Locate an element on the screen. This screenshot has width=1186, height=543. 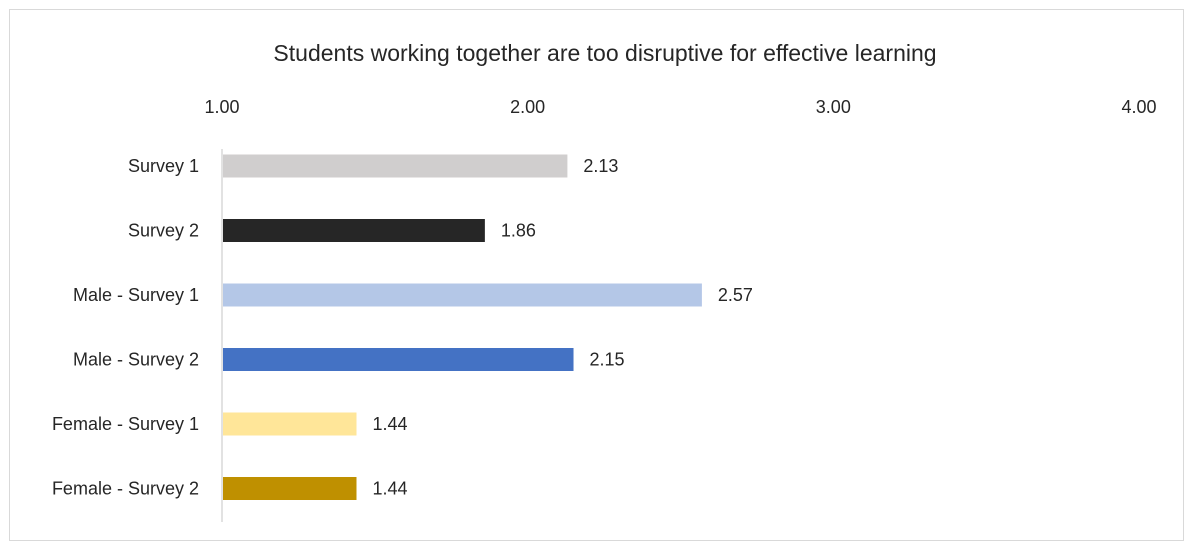
data-label: 2.13 is located at coordinates (600, 166).